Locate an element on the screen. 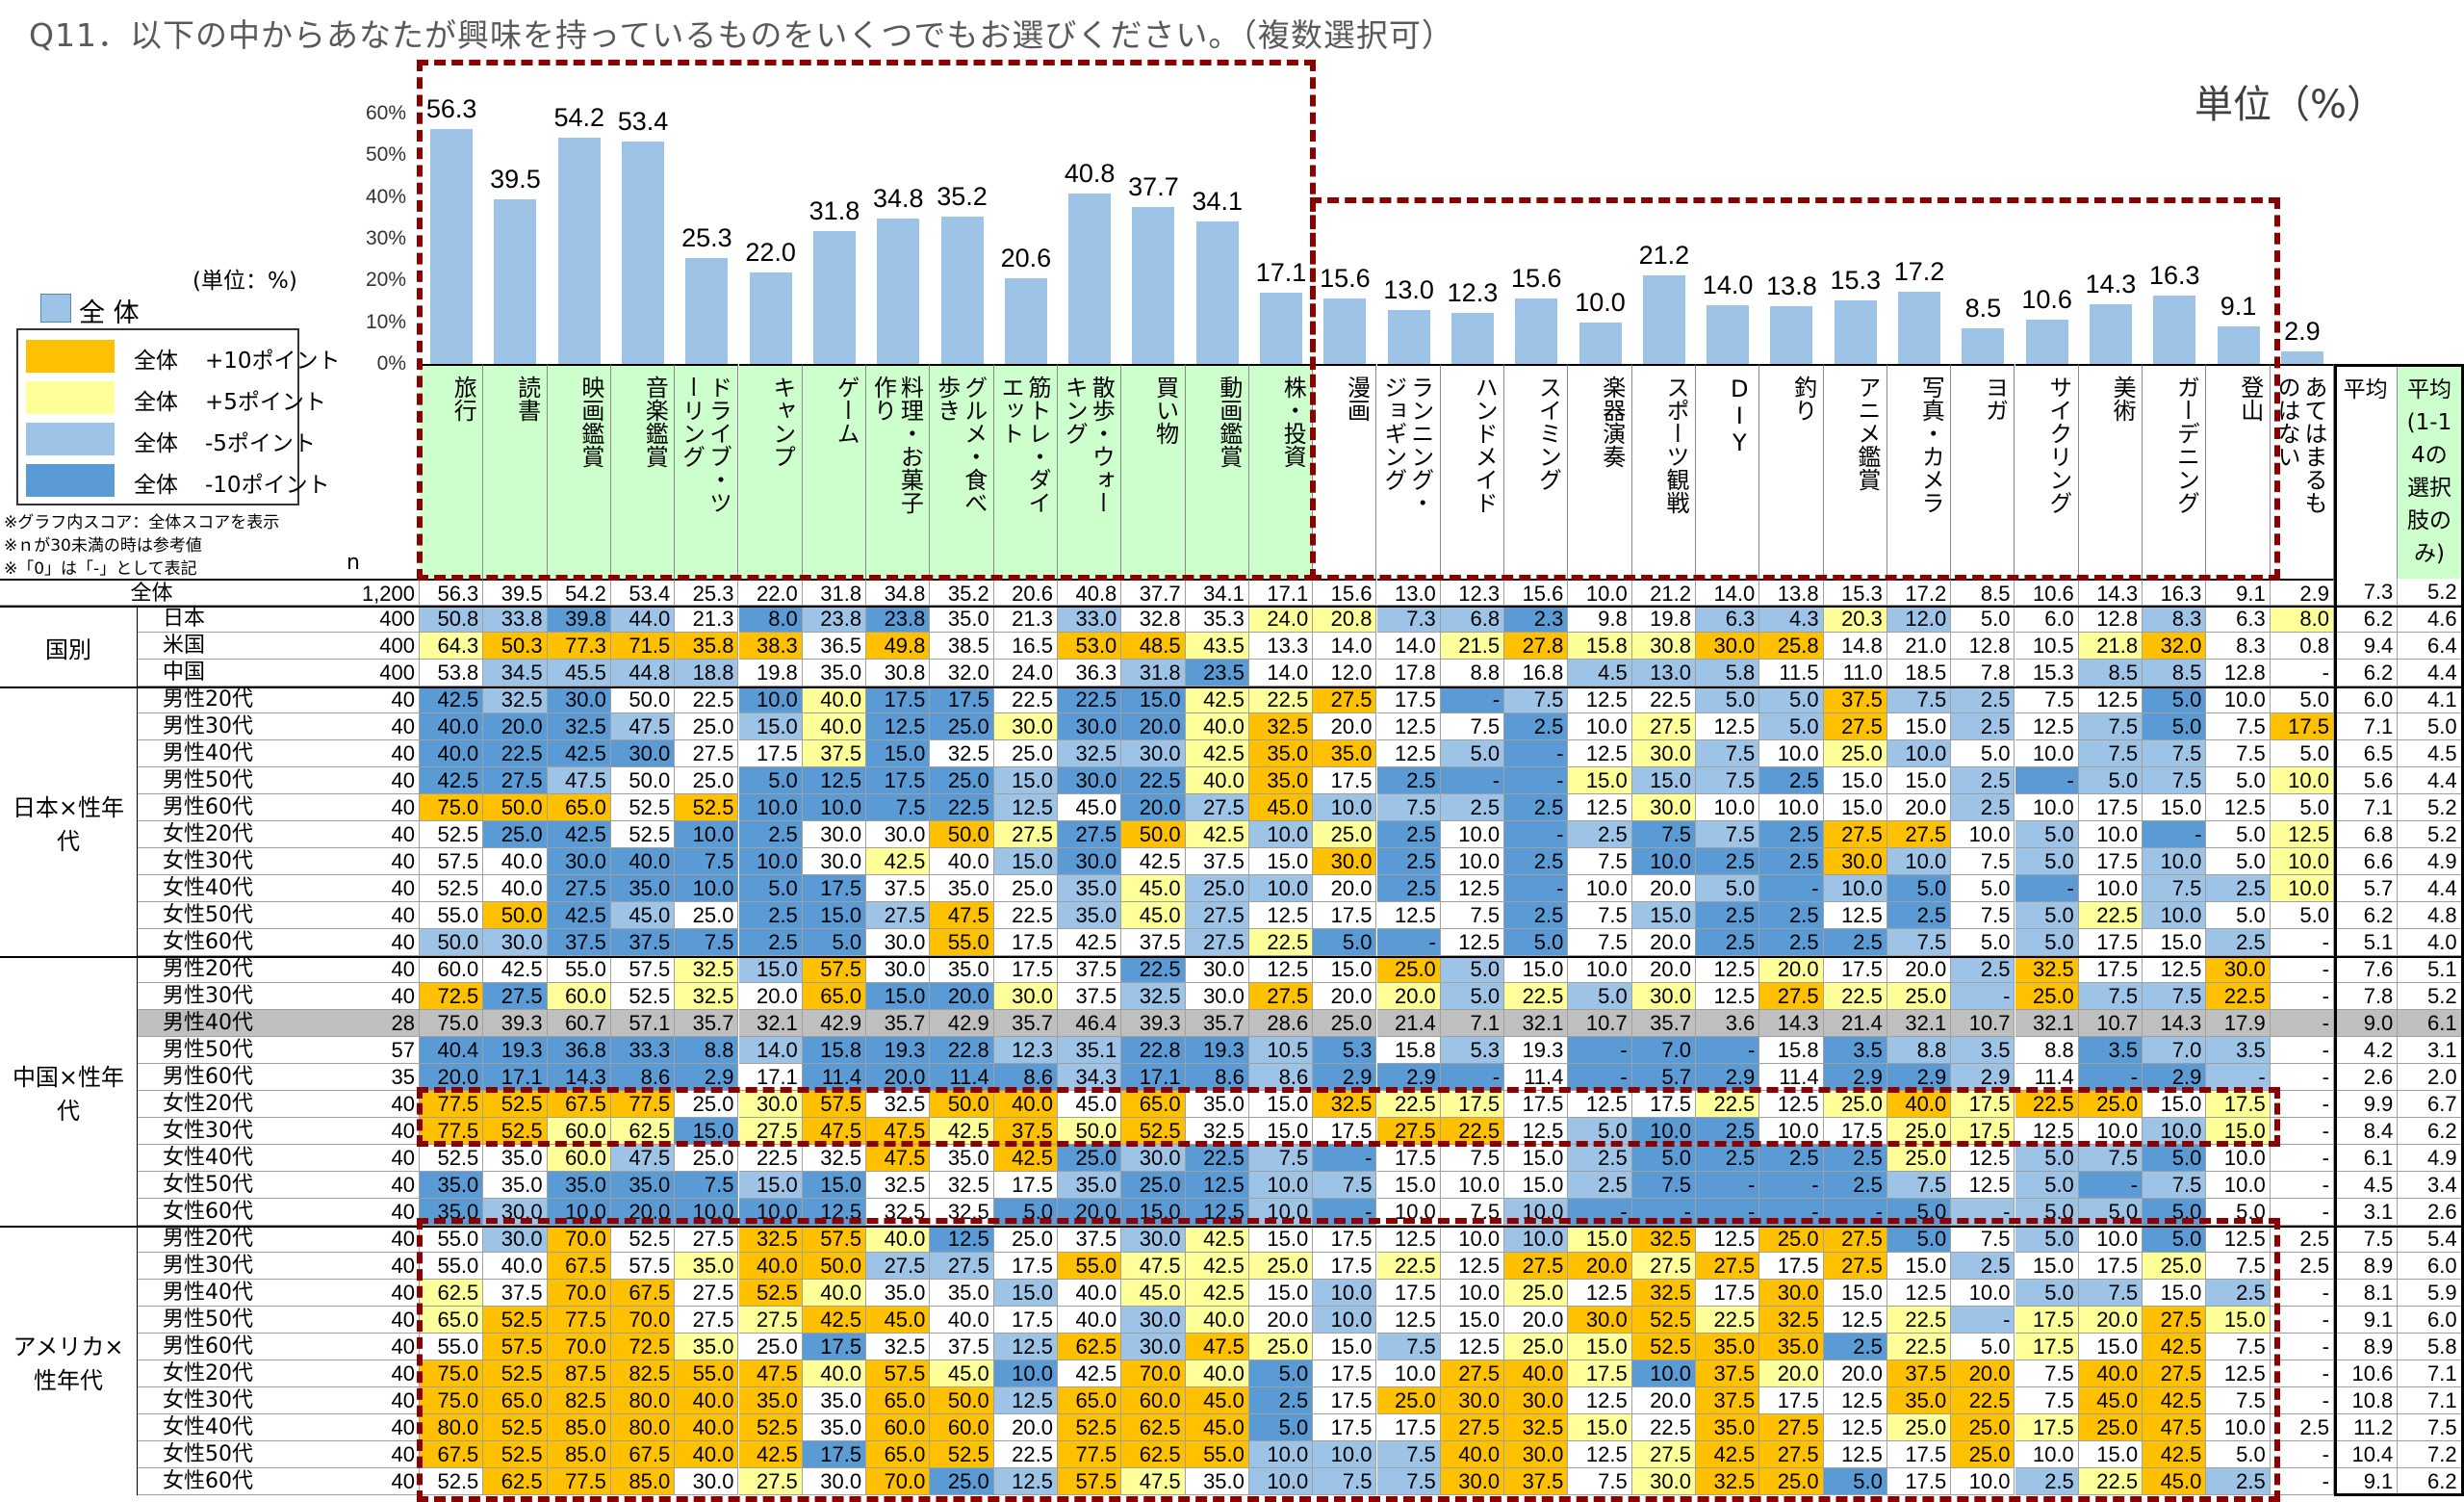  y-tick-label: 60% is located at coordinates (385, 114).